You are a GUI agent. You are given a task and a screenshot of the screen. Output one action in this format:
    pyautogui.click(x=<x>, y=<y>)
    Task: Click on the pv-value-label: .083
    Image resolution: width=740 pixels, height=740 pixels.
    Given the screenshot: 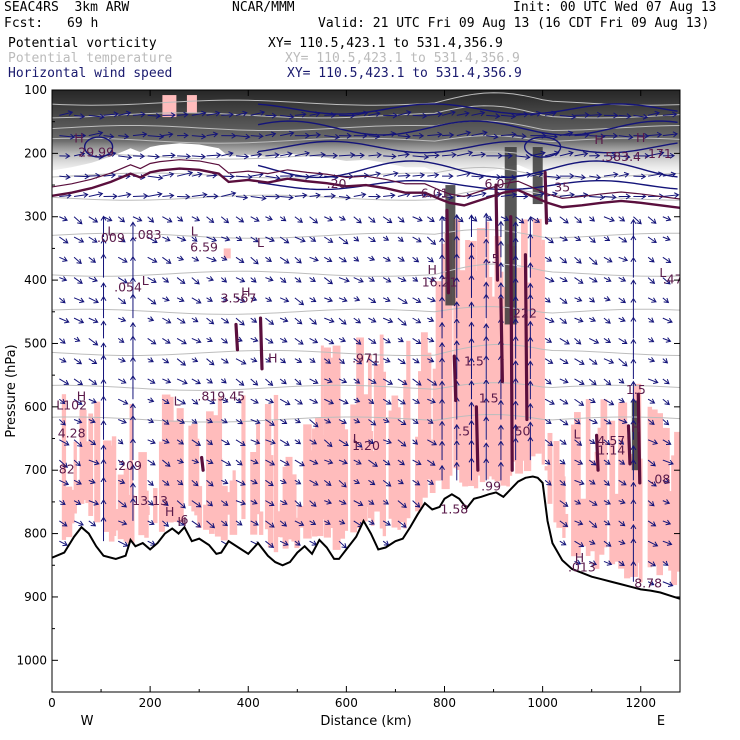 What is the action you would take?
    pyautogui.click(x=148, y=234)
    